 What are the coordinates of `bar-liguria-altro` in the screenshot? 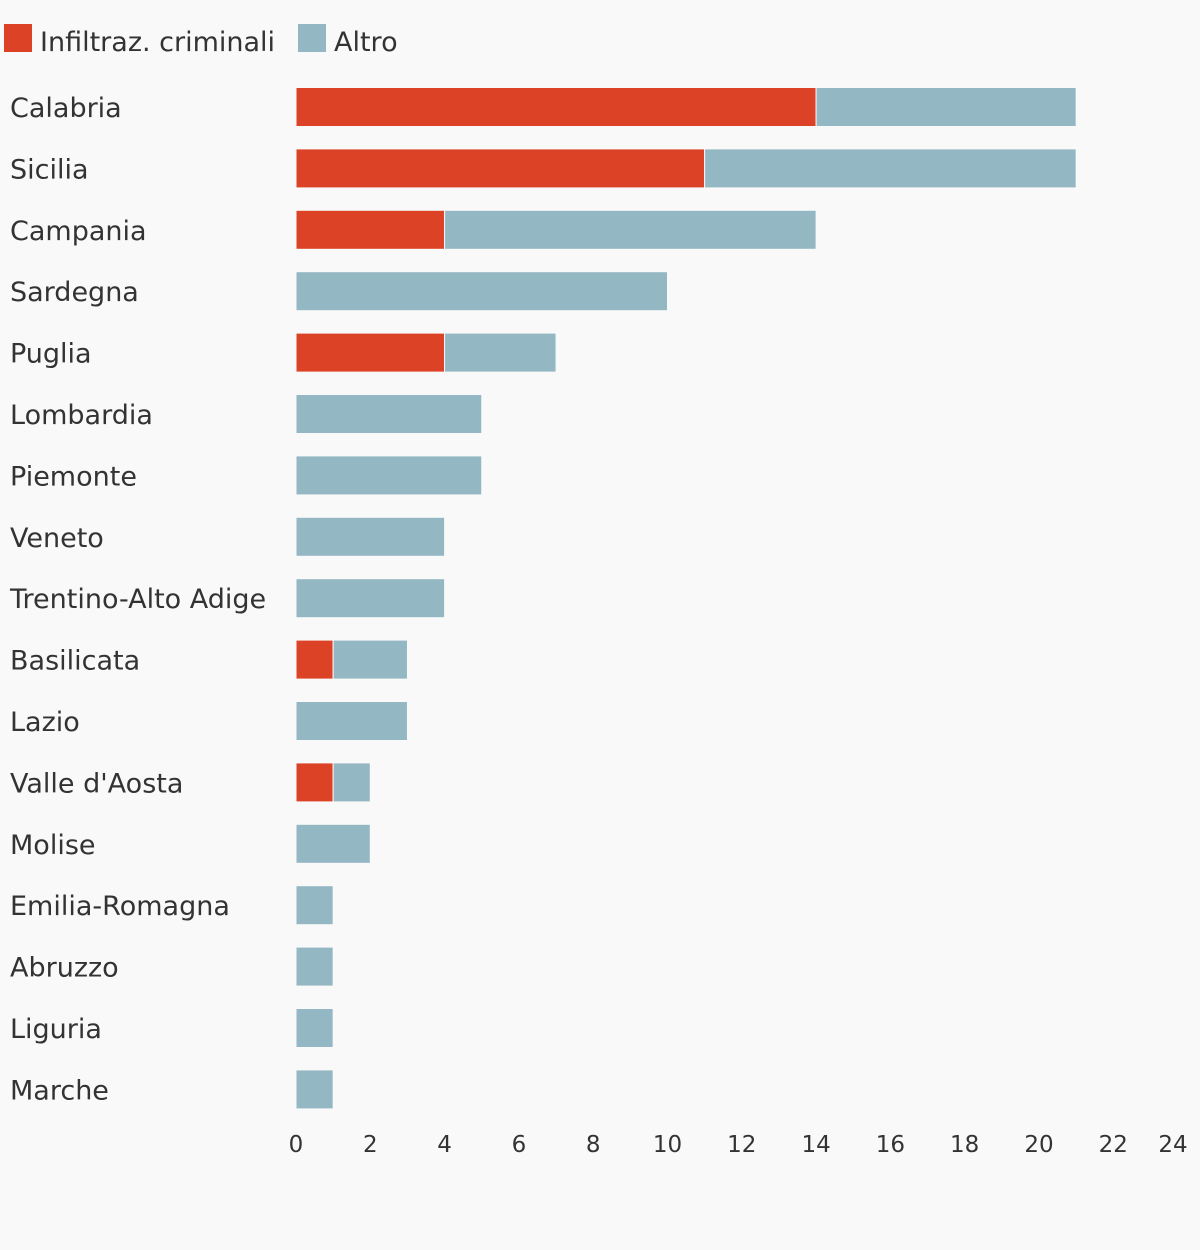 It's located at (314, 1028).